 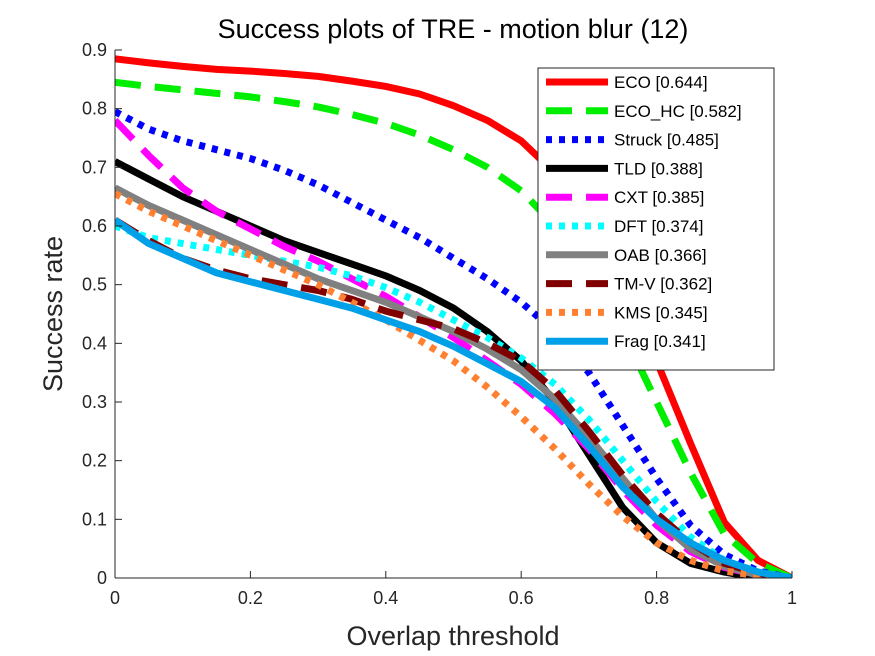 What do you see at coordinates (94, 519) in the screenshot?
I see `y-tick-label: 0.1` at bounding box center [94, 519].